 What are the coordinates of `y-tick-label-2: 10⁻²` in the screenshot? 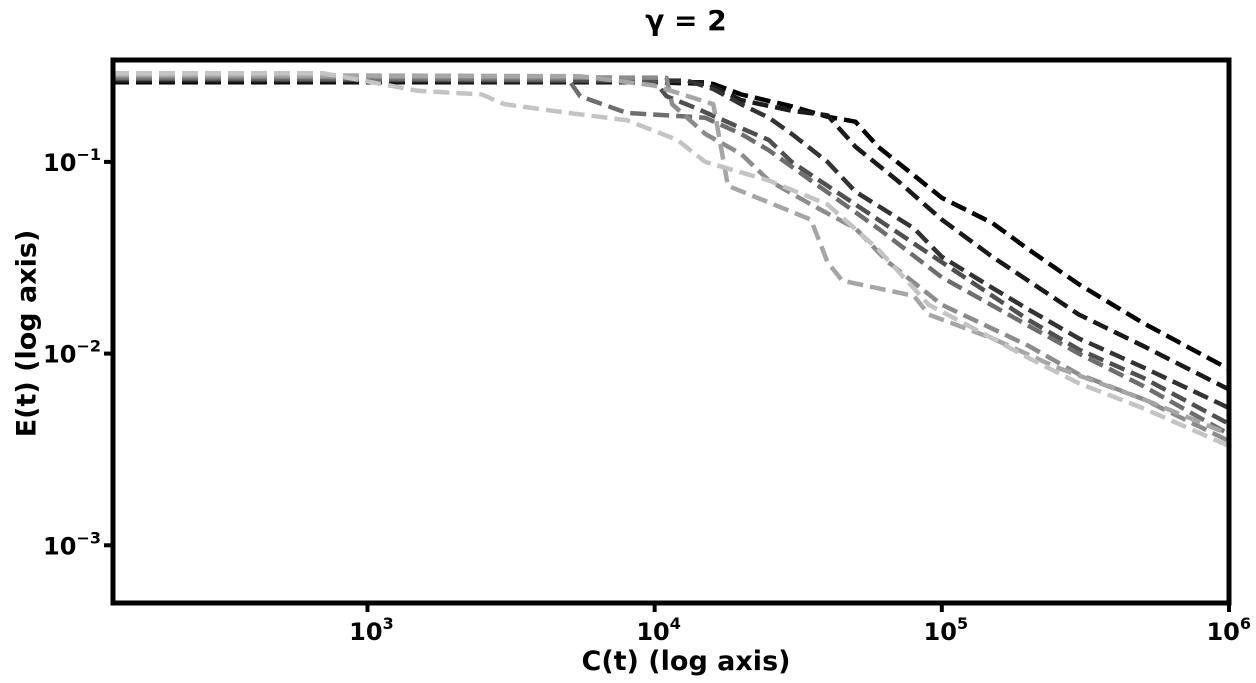 It's located at (72, 353).